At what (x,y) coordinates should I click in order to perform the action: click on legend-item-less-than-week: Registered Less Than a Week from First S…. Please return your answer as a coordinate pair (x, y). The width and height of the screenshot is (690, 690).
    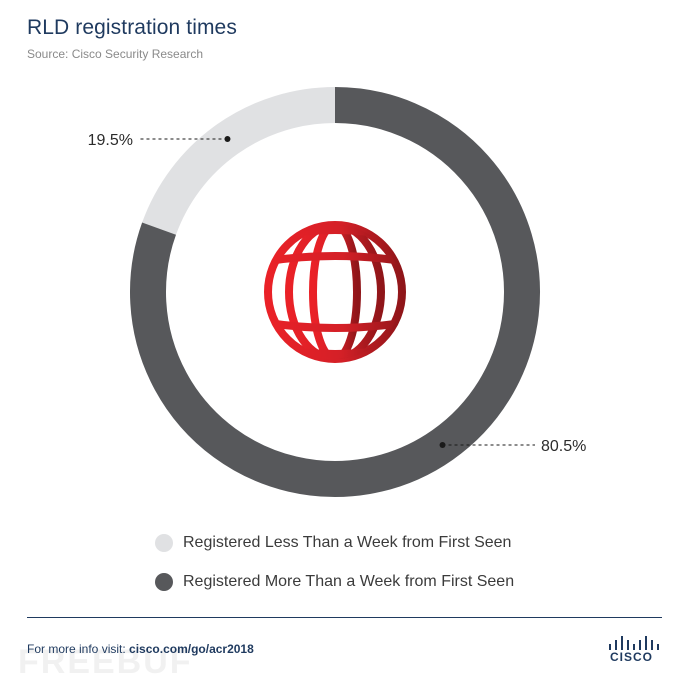
    Looking at the image, I should click on (334, 543).